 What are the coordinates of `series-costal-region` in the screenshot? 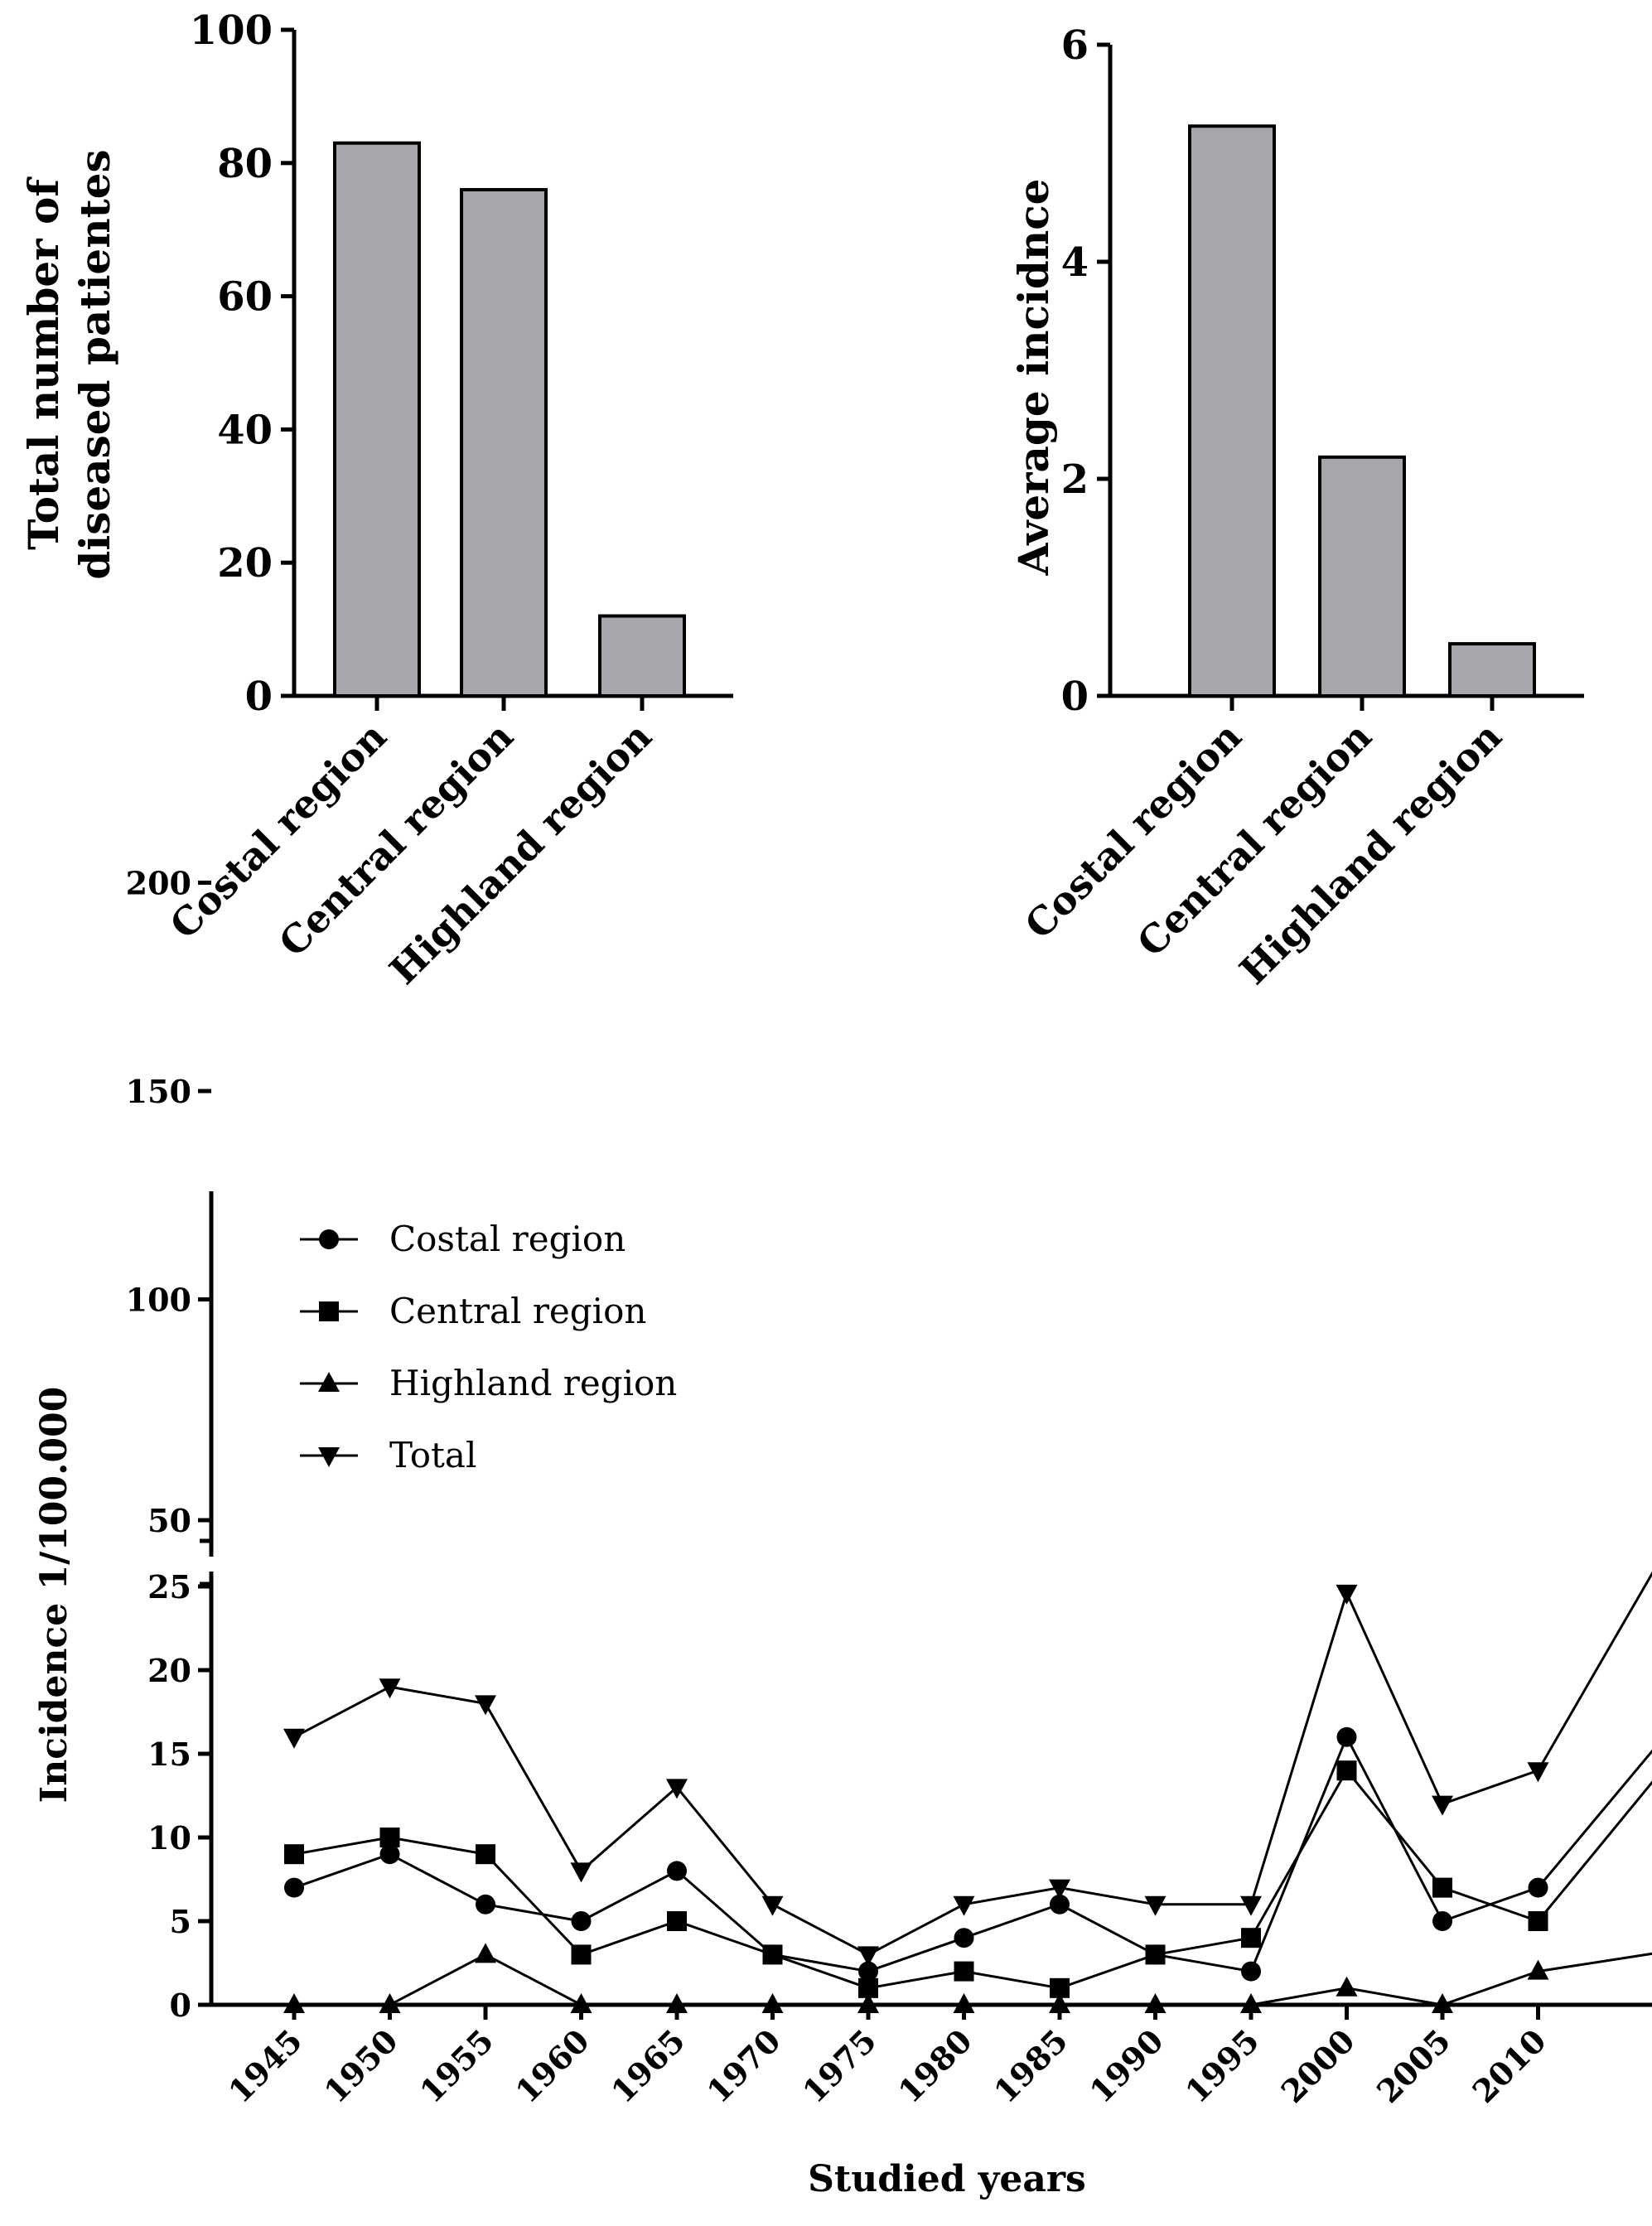 It's located at (968, 1854).